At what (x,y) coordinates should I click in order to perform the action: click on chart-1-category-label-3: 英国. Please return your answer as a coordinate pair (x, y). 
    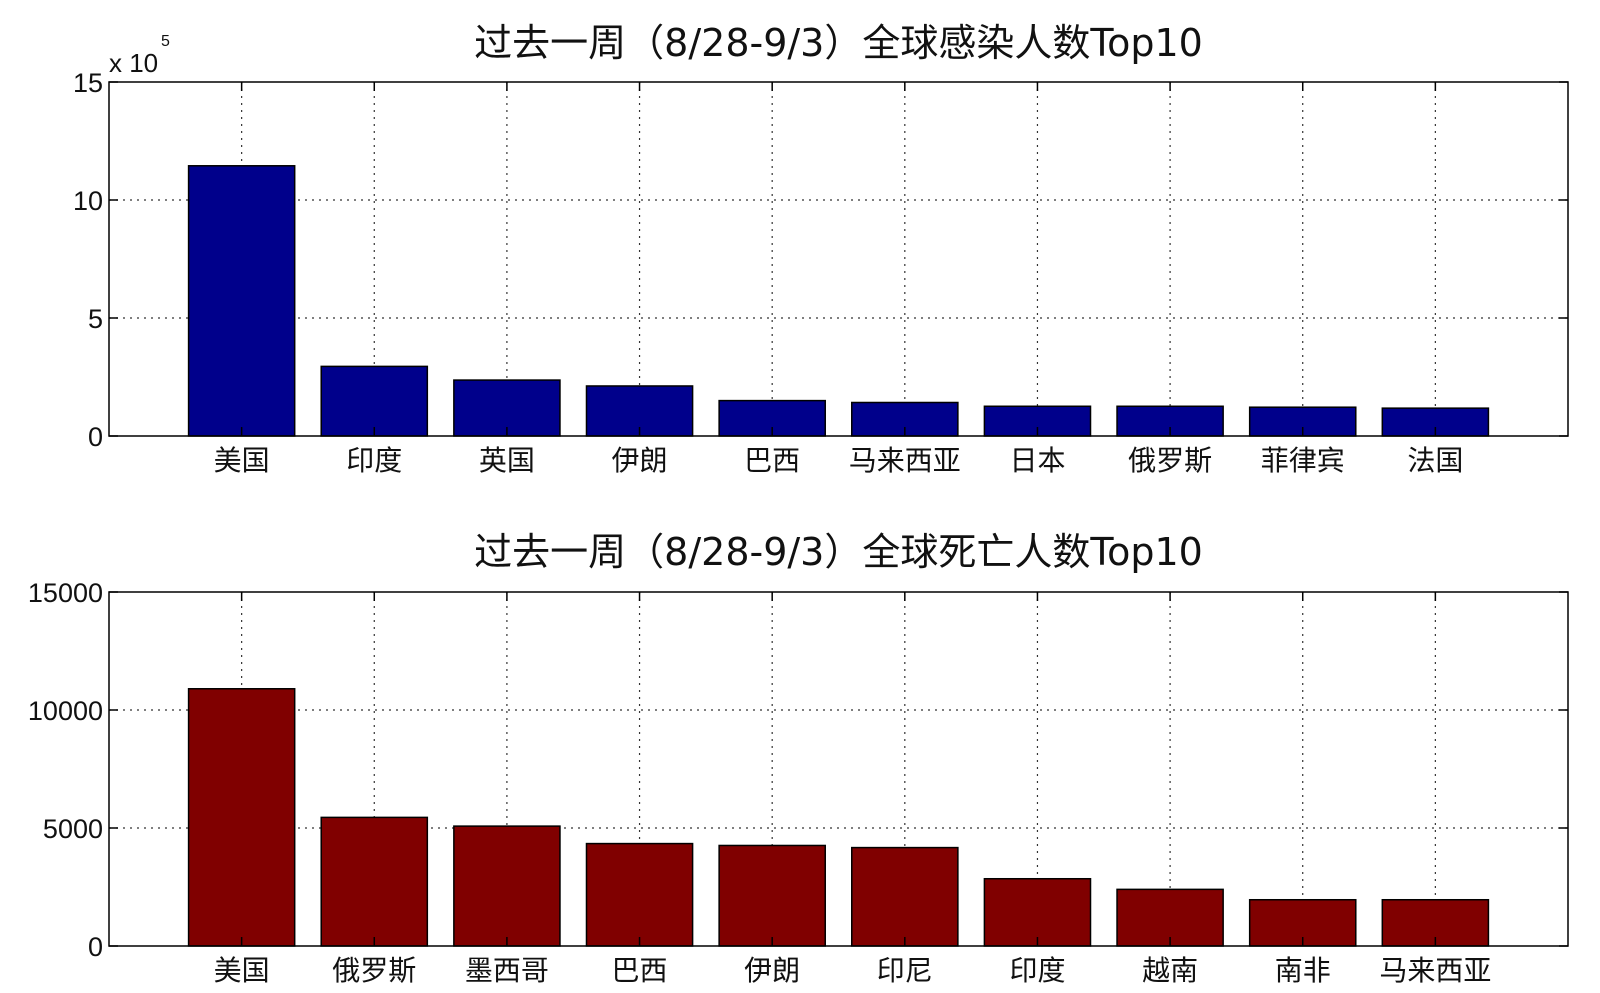
    Looking at the image, I should click on (507, 460).